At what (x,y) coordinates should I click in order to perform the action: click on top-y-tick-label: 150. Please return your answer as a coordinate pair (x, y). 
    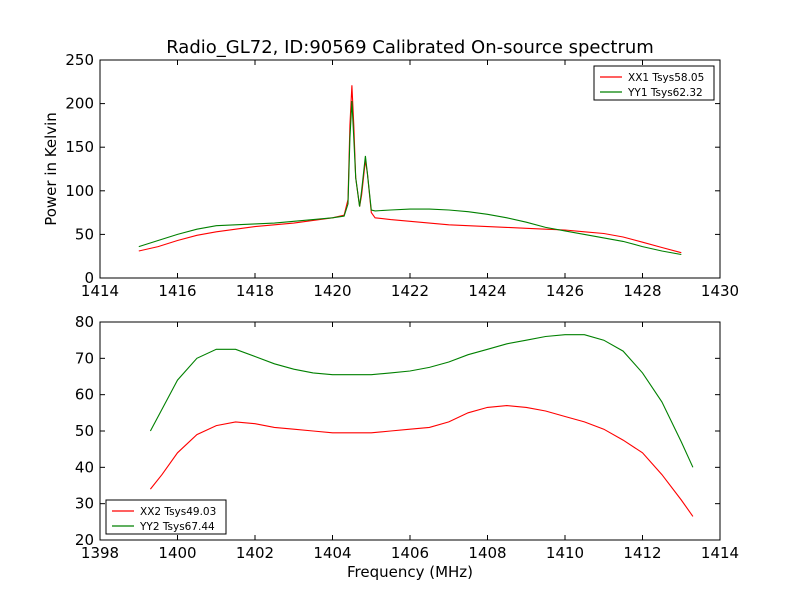
    Looking at the image, I should click on (79, 147).